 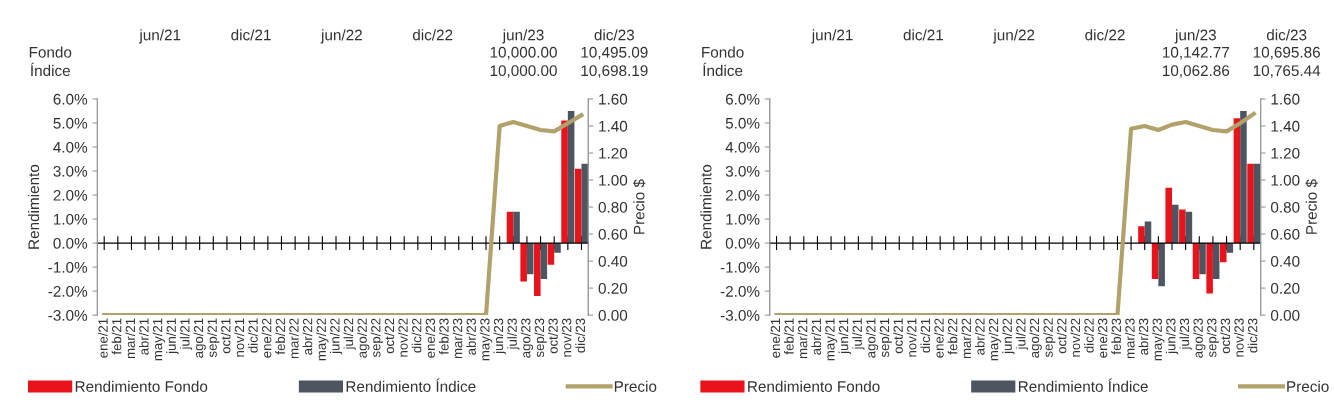 I want to click on legend-label: Rendimiento Fondo, so click(x=814, y=386).